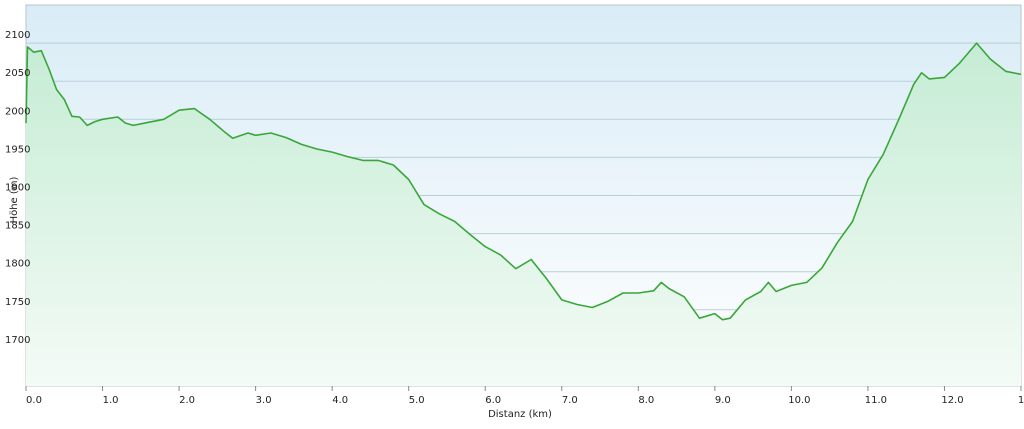 This screenshot has width=1024, height=429. Describe the element at coordinates (14, 199) in the screenshot. I see `y-axis-label: Höhe (m)` at that location.